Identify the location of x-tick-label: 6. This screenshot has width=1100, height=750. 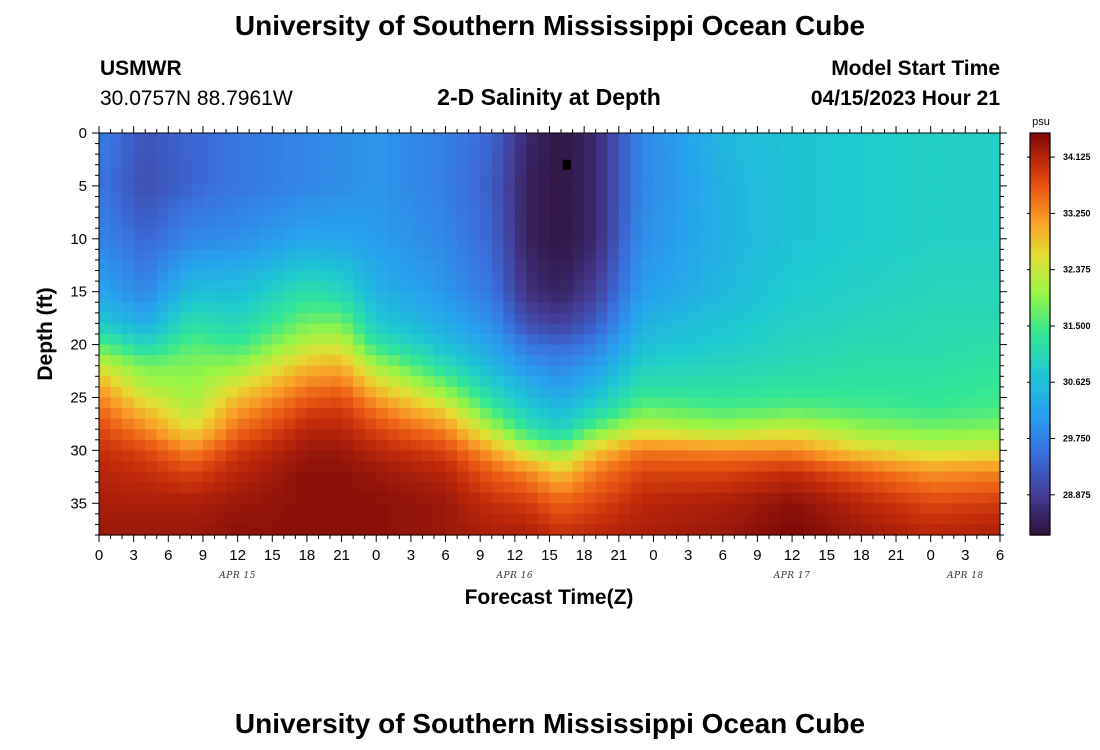
(1000, 555).